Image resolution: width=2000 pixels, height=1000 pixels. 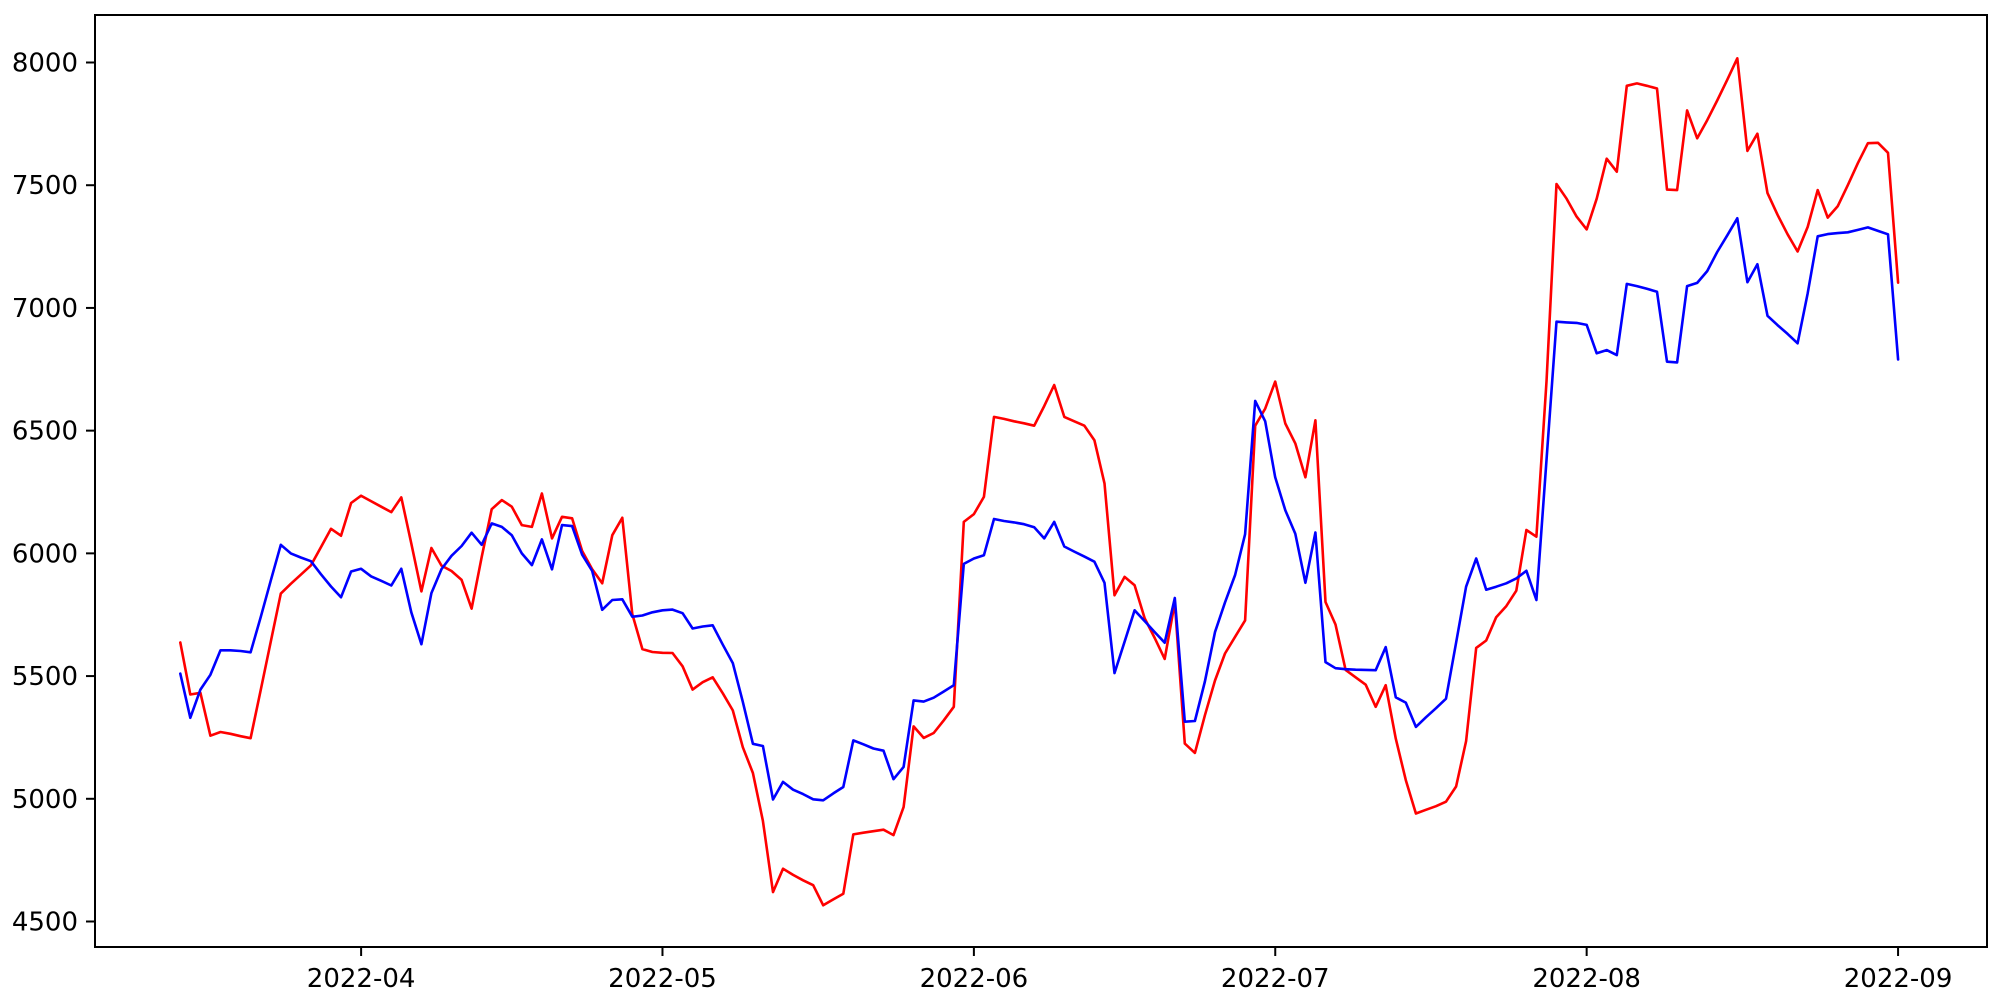 What do you see at coordinates (45, 64) in the screenshot?
I see `y-axis-tick-label: 8000` at bounding box center [45, 64].